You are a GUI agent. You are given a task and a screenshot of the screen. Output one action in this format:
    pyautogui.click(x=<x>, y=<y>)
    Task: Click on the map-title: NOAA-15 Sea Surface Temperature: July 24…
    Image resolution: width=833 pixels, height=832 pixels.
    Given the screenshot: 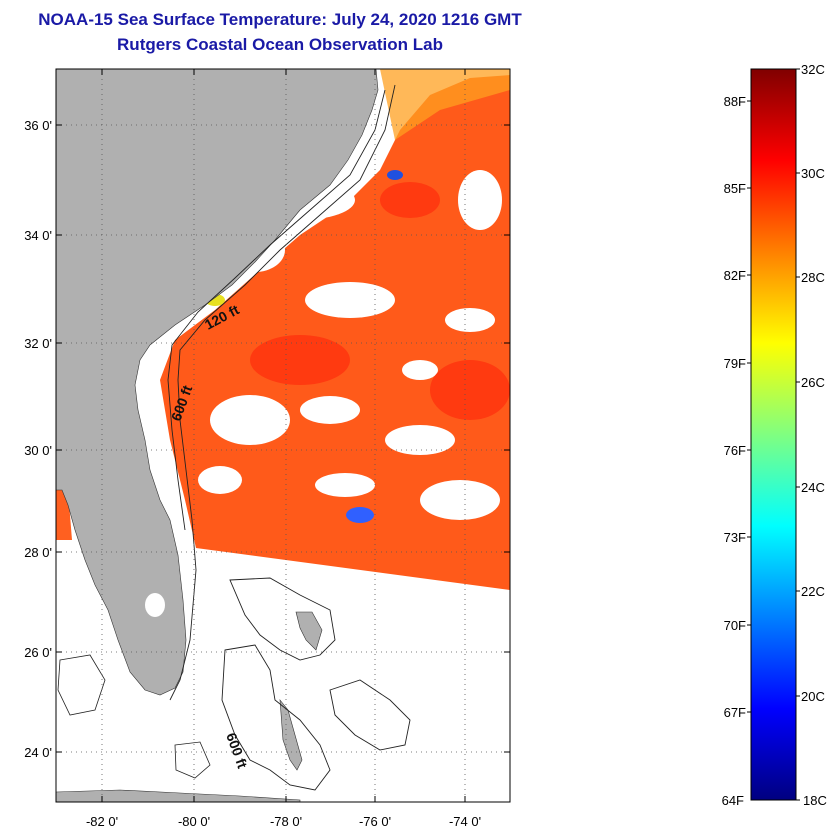 What is the action you would take?
    pyautogui.click(x=280, y=19)
    